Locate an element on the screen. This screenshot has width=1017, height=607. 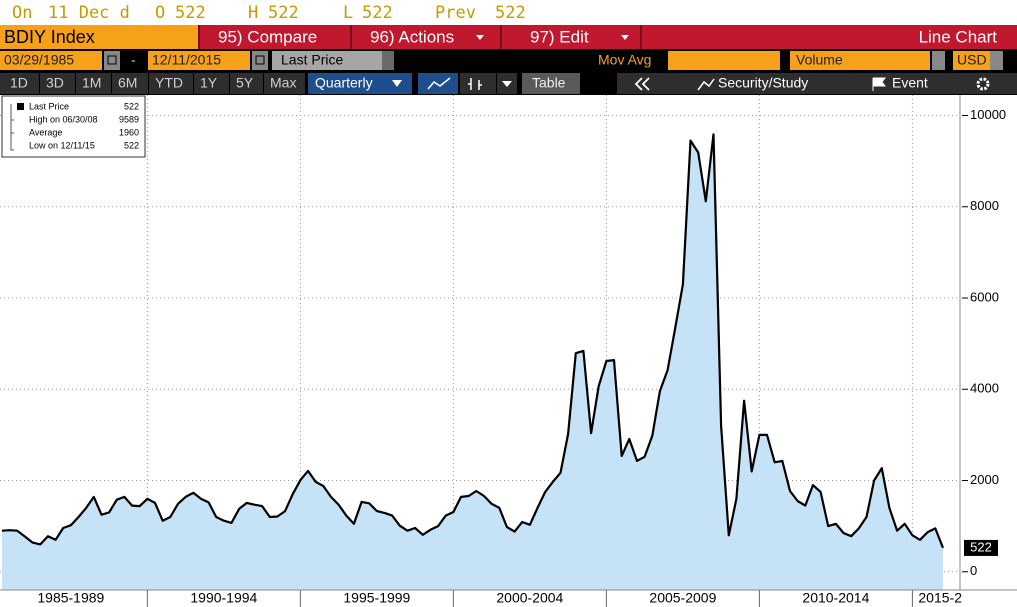
study-bar is located at coordinates (817, 83).